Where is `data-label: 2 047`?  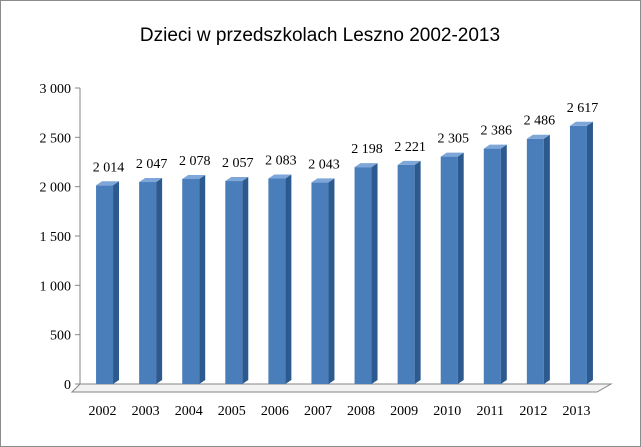 data-label: 2 047 is located at coordinates (152, 164).